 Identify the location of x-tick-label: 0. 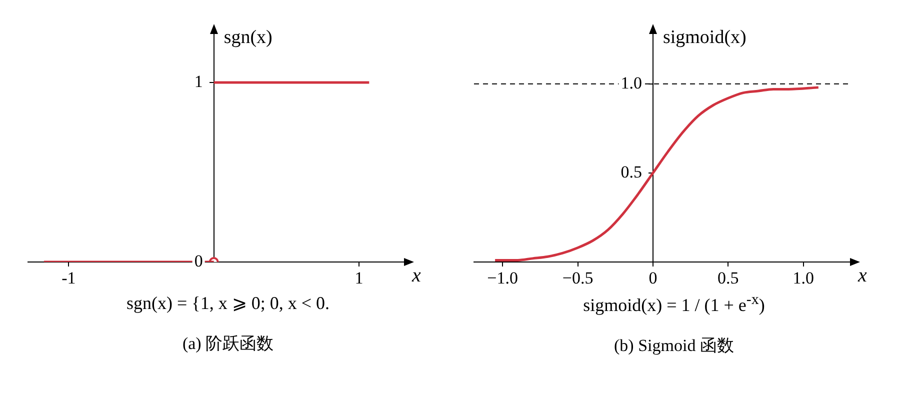
(653, 278).